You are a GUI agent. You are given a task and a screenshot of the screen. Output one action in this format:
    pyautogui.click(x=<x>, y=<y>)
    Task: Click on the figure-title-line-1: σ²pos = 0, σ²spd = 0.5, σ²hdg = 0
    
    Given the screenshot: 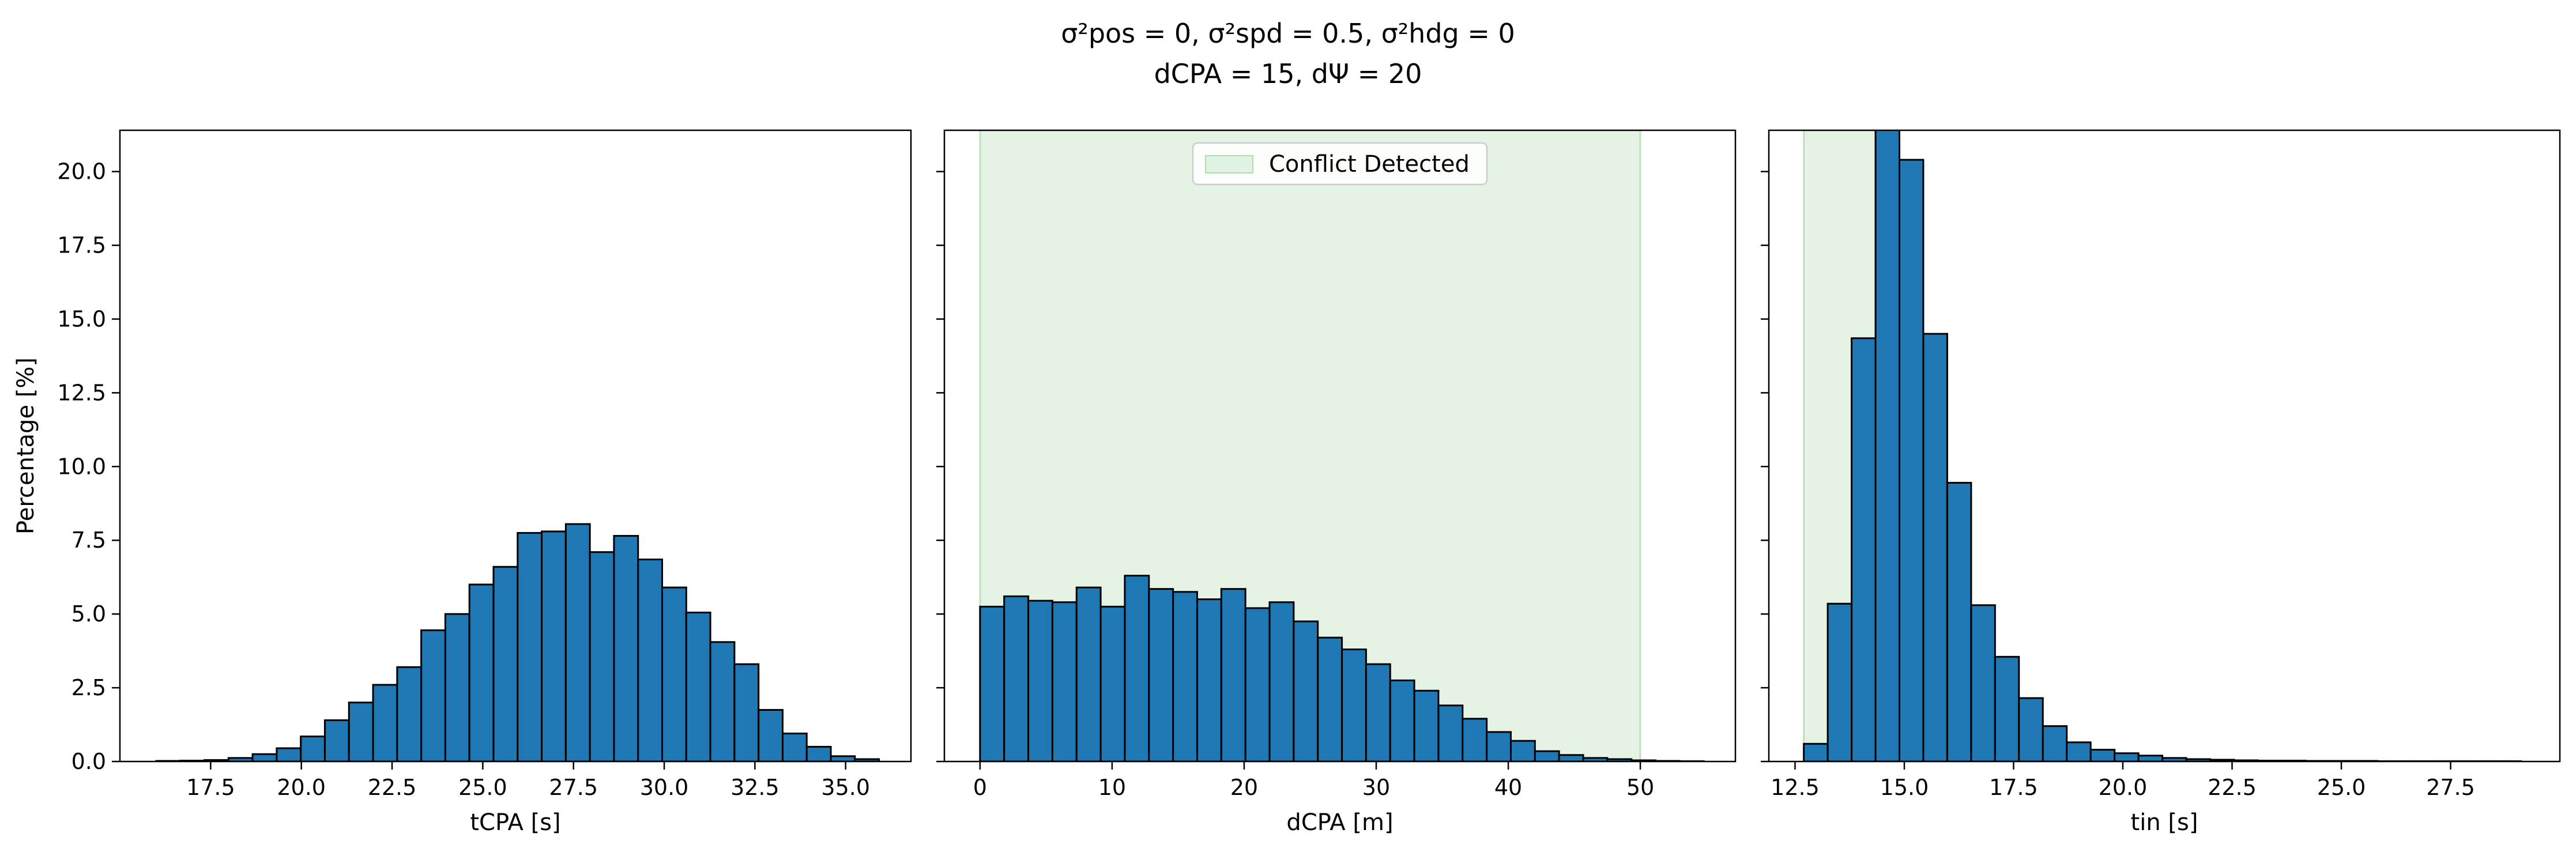 What is the action you would take?
    pyautogui.click(x=1288, y=33)
    